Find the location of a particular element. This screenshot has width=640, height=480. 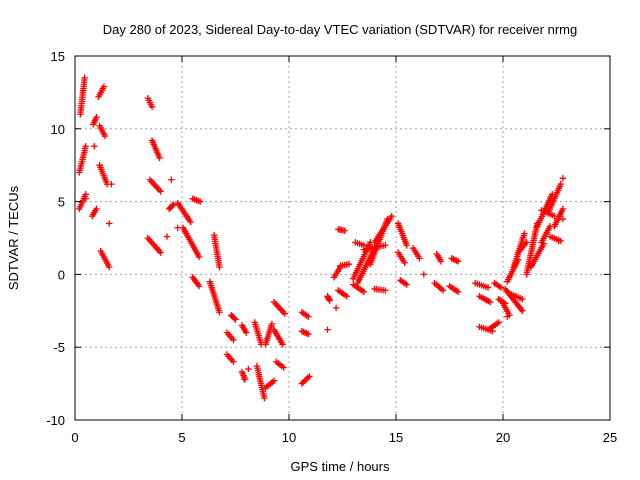

y-tick-label: 0 is located at coordinates (61, 274).